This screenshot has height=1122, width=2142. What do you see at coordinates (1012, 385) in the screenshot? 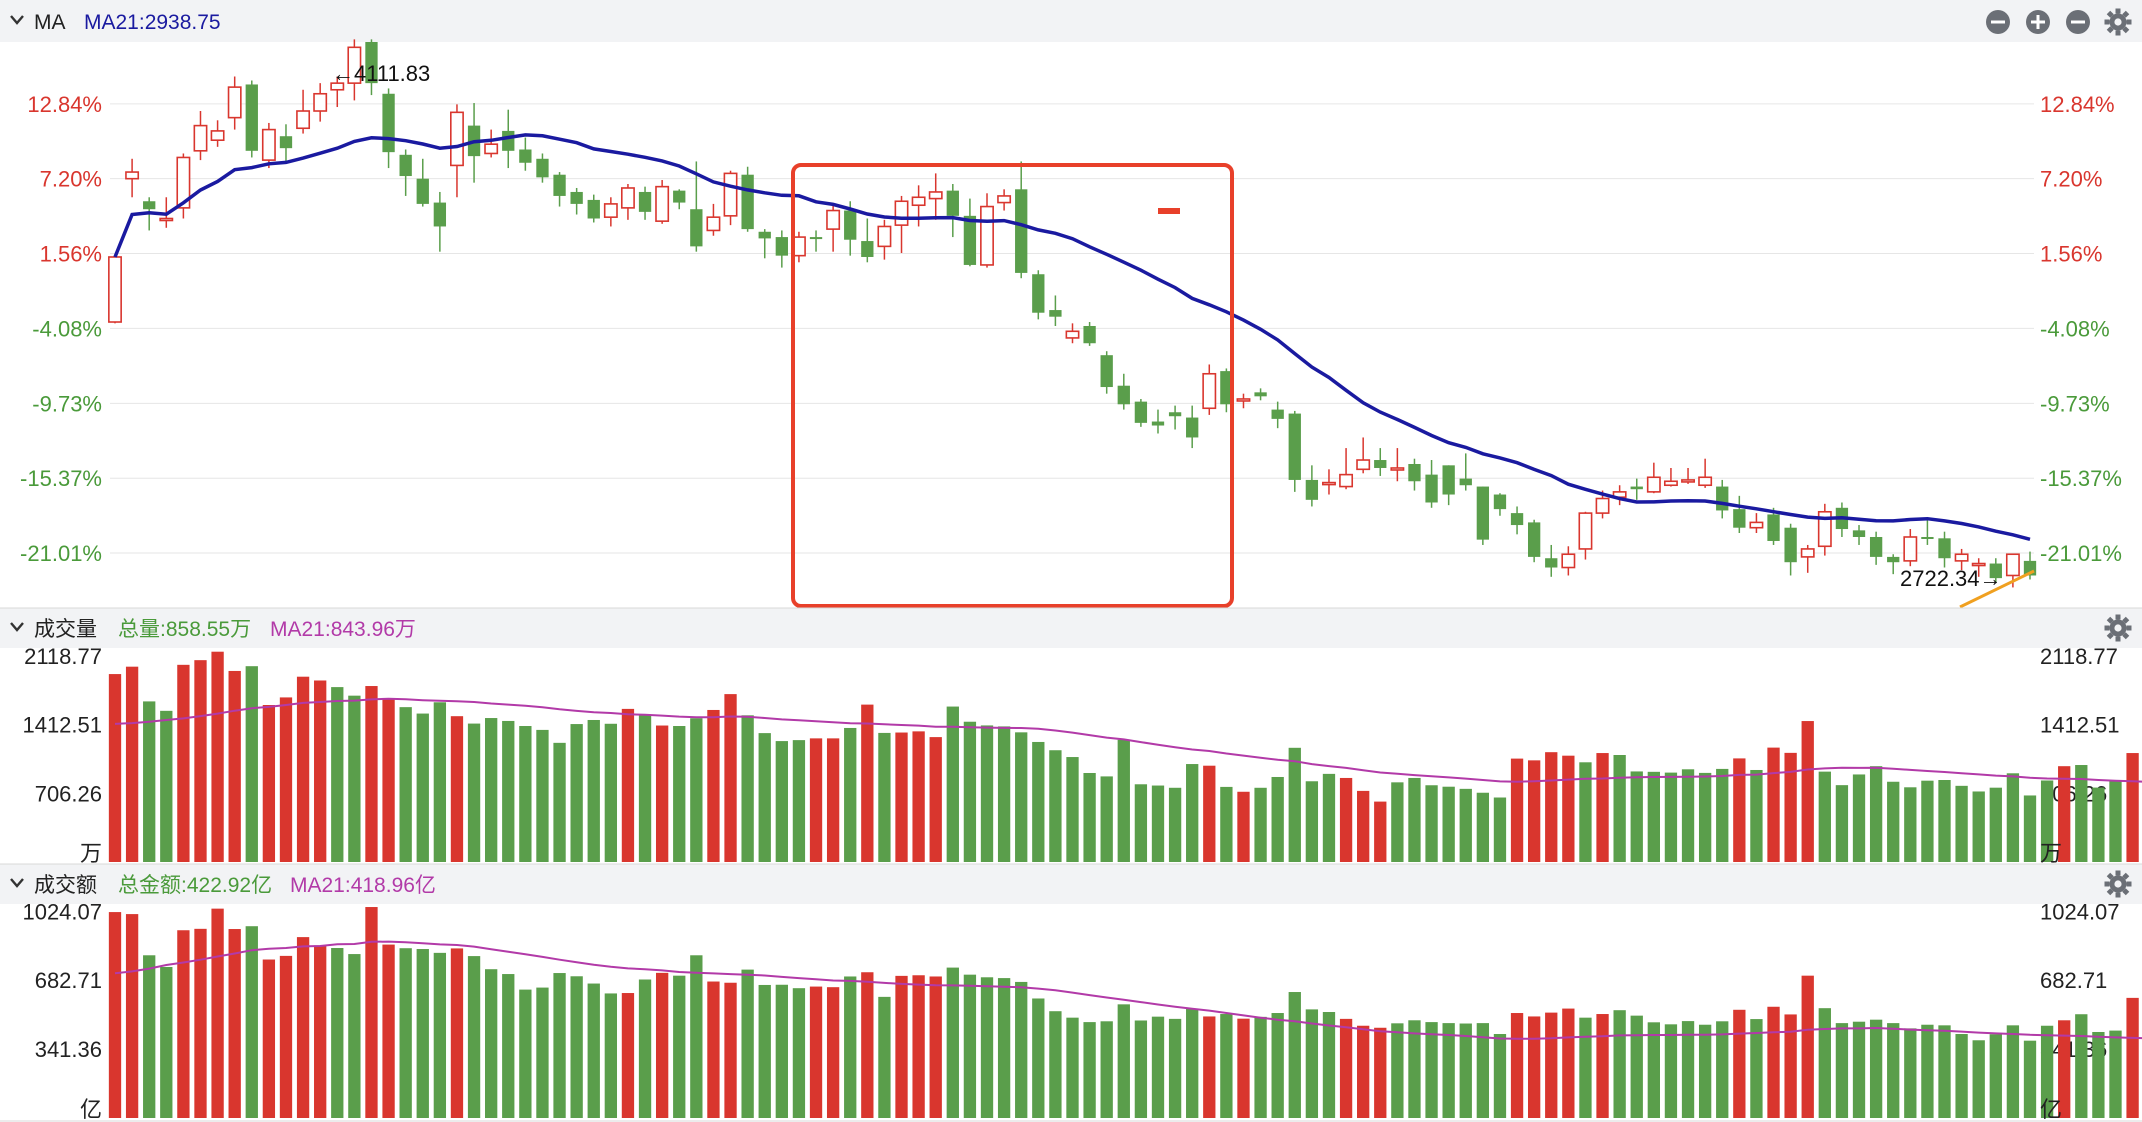
I see `highlight-box` at bounding box center [1012, 385].